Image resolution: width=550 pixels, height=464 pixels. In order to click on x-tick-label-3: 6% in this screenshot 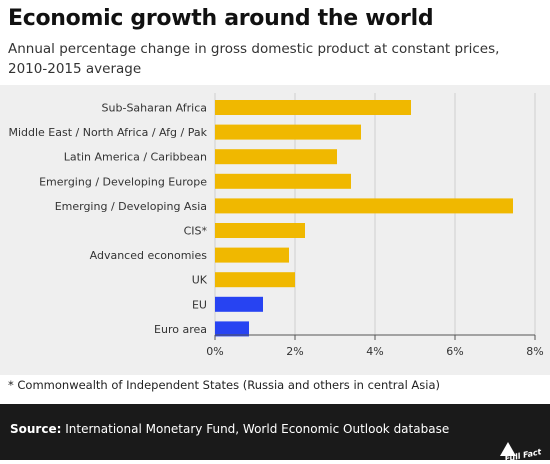, I will do `click(454, 351)`.